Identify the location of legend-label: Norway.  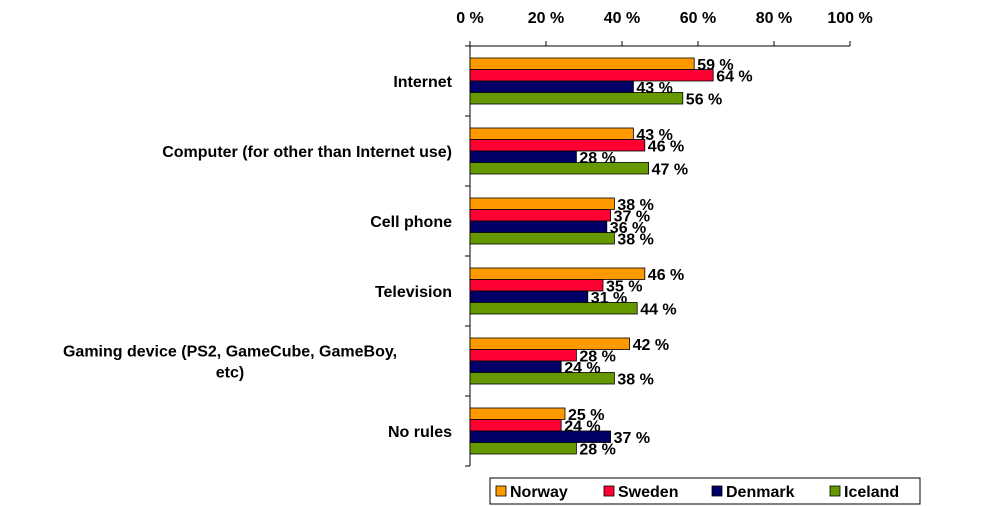
(539, 492).